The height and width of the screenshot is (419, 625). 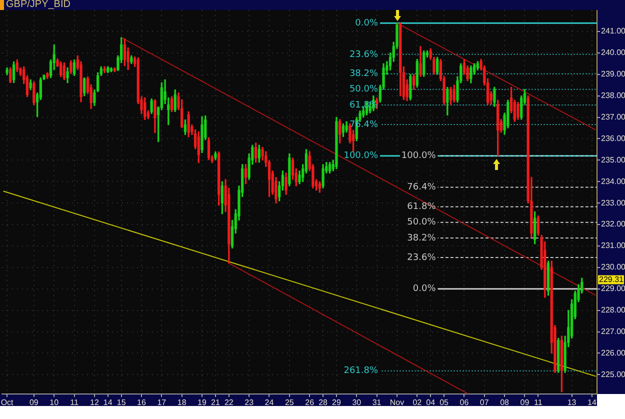 I want to click on chart-title: GBP/JPY_BID, so click(x=38, y=5).